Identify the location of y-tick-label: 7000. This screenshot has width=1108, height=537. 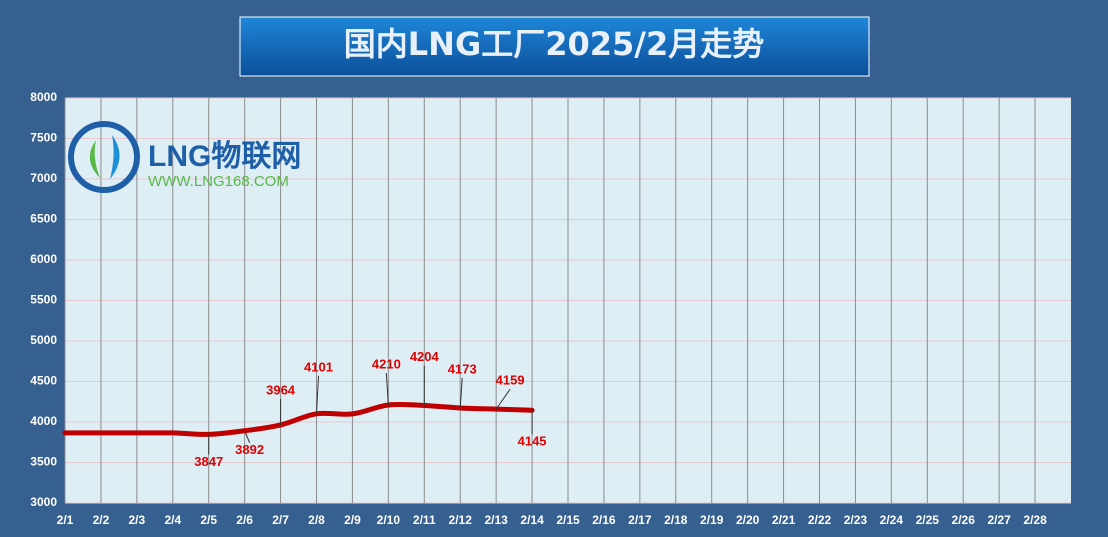
(43, 178).